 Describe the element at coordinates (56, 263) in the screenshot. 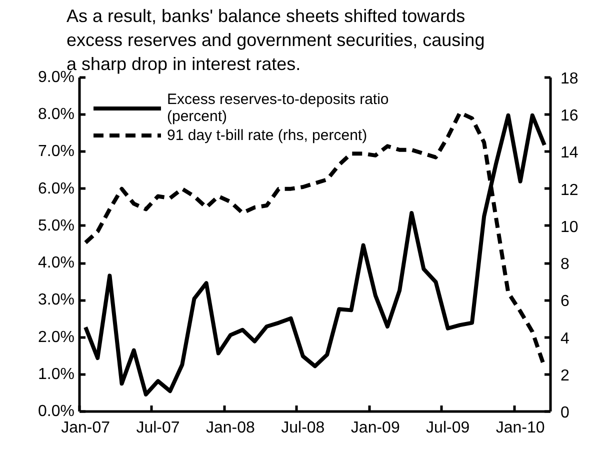

I see `y-tick-label: 4.0%` at that location.